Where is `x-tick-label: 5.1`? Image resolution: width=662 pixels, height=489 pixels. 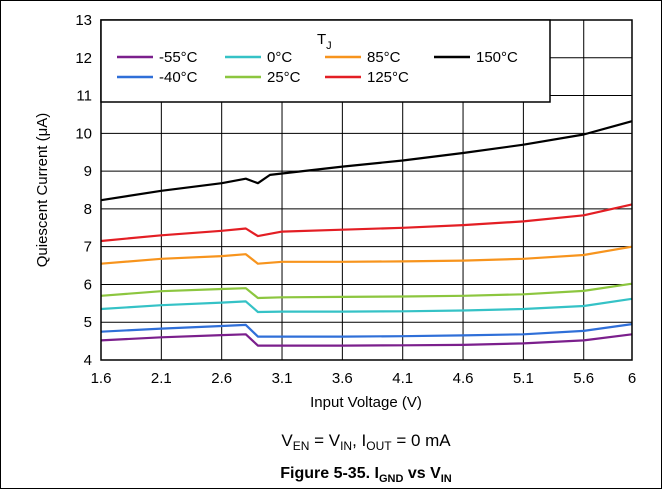
x-tick-label: 5.1 is located at coordinates (523, 378).